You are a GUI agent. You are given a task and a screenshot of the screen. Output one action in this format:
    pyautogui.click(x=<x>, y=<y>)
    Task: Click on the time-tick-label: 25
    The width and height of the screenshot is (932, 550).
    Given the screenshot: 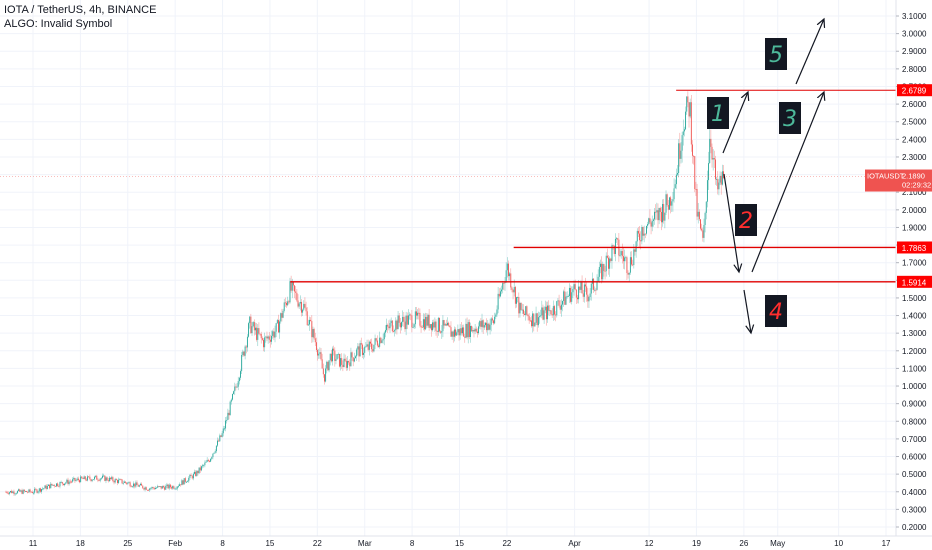 What is the action you would take?
    pyautogui.click(x=127, y=543)
    